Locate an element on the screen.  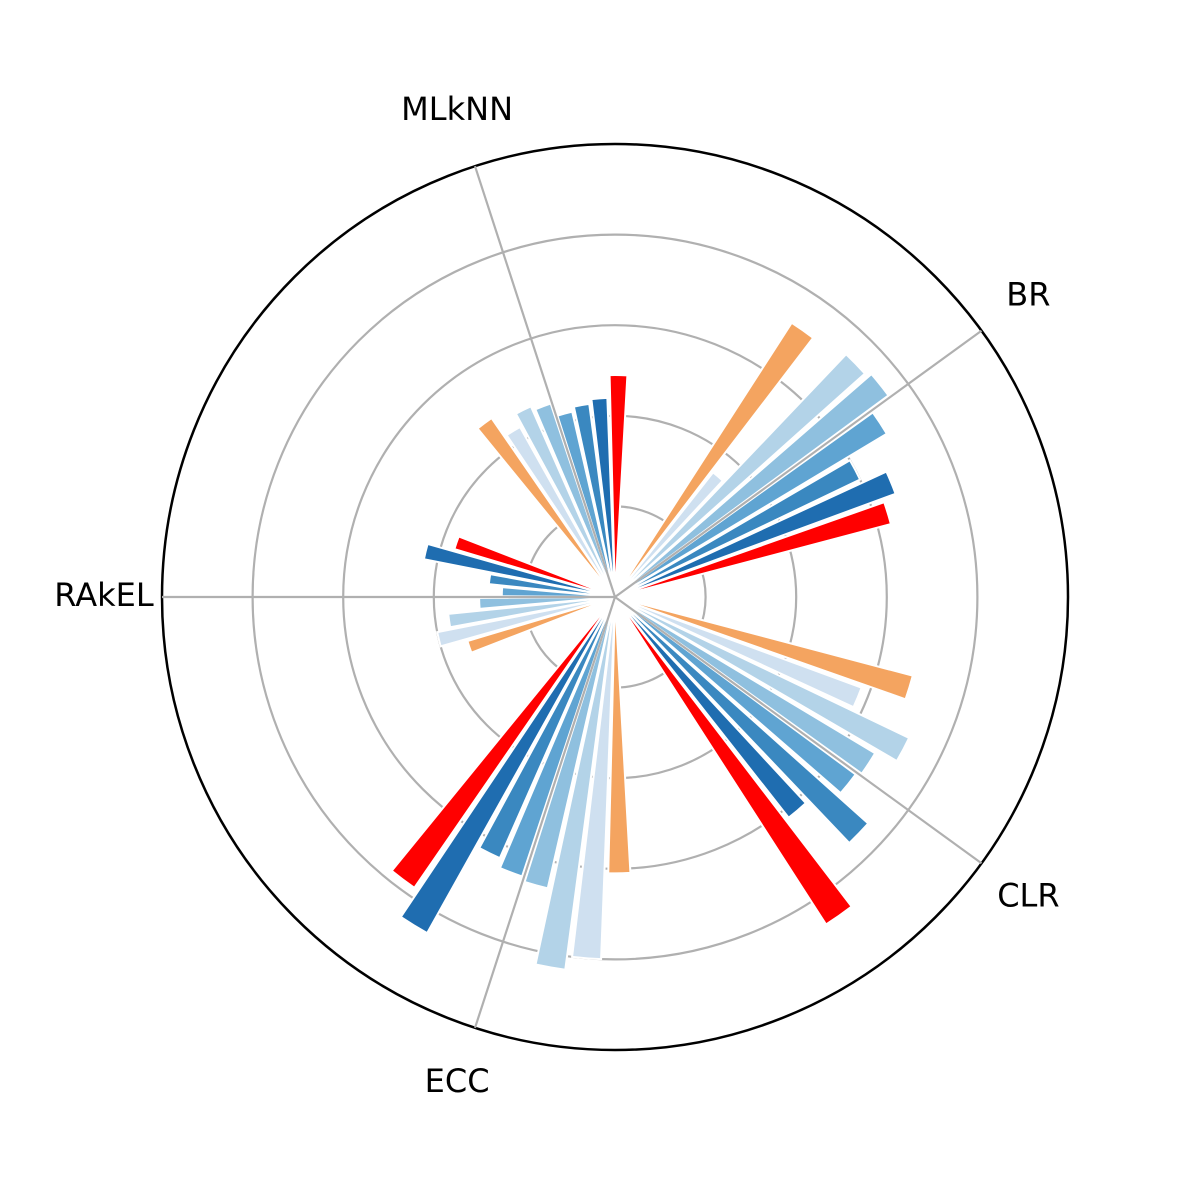
group-label-br: BR is located at coordinates (1028, 295).